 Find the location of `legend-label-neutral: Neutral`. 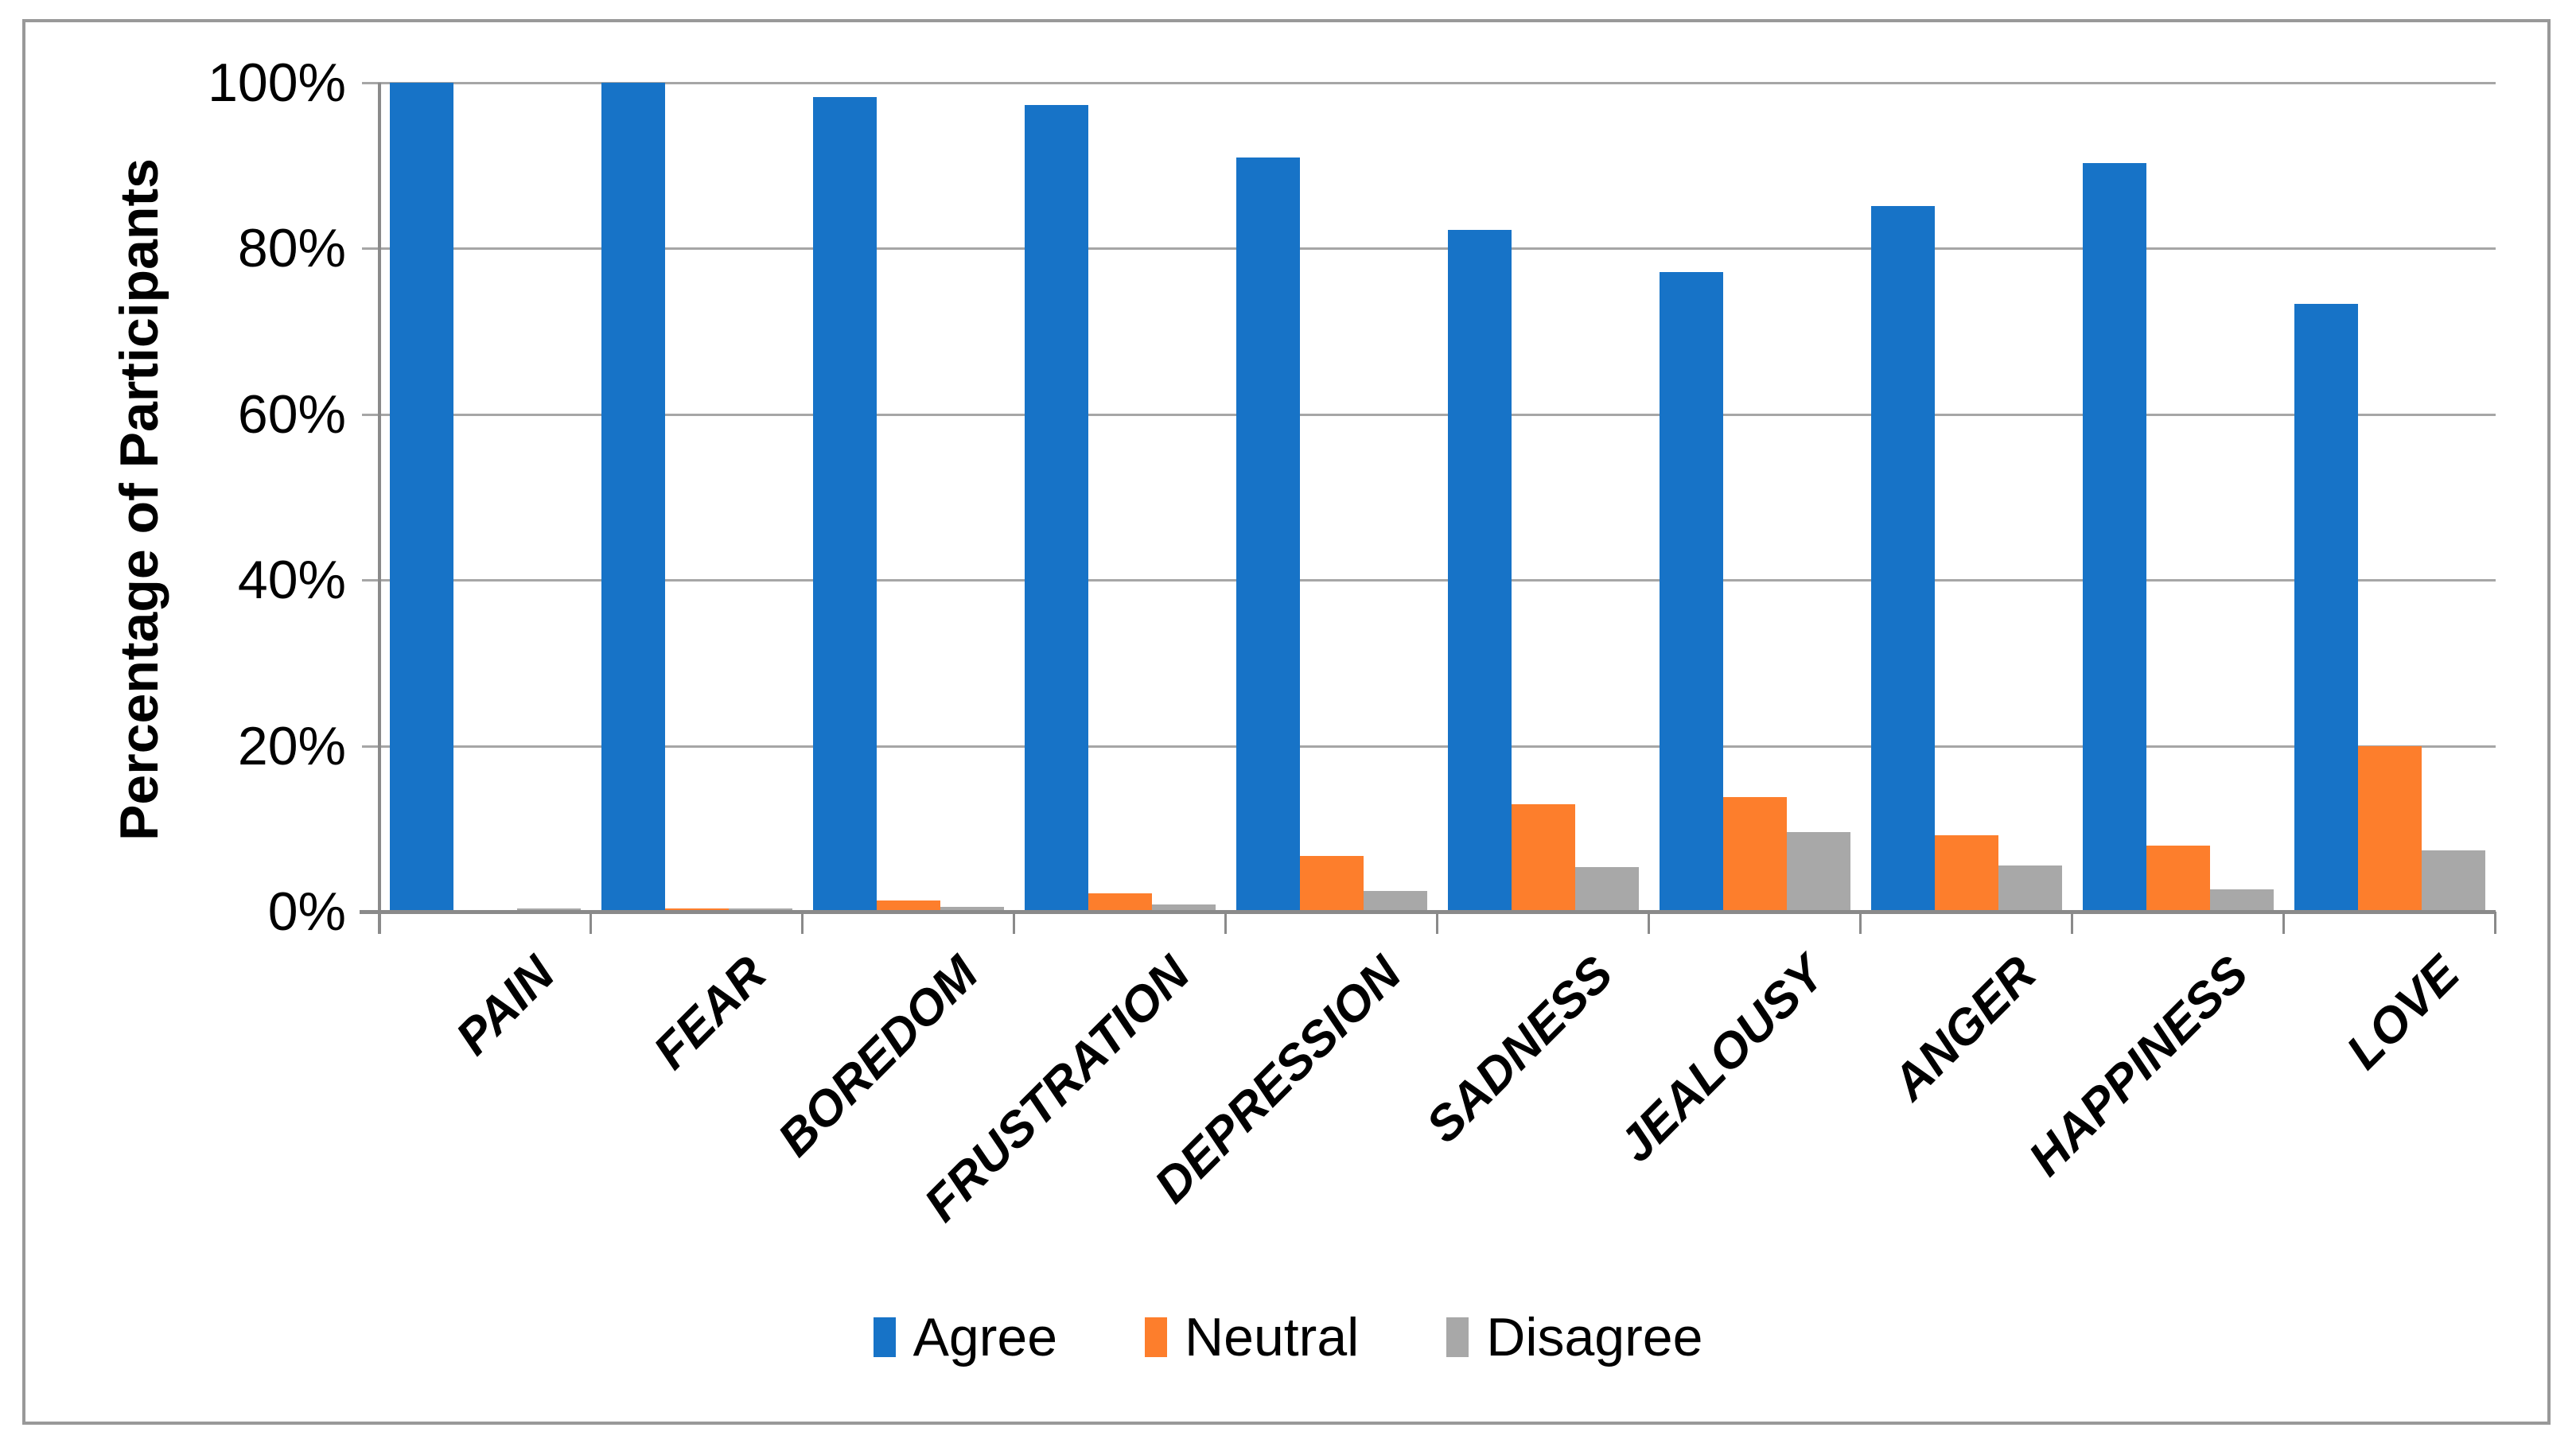

legend-label-neutral: Neutral is located at coordinates (1273, 1337).